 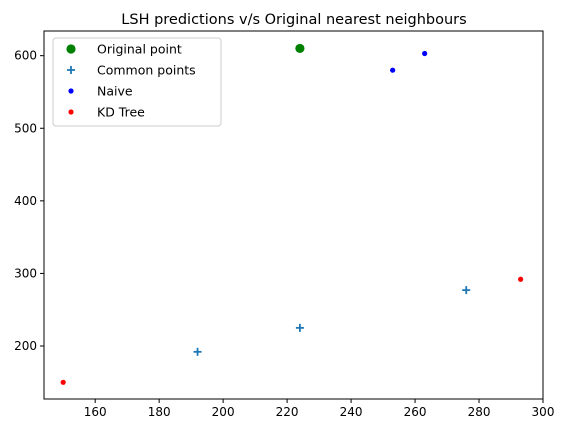 What do you see at coordinates (115, 91) in the screenshot?
I see `legend-label-naive: Naive` at bounding box center [115, 91].